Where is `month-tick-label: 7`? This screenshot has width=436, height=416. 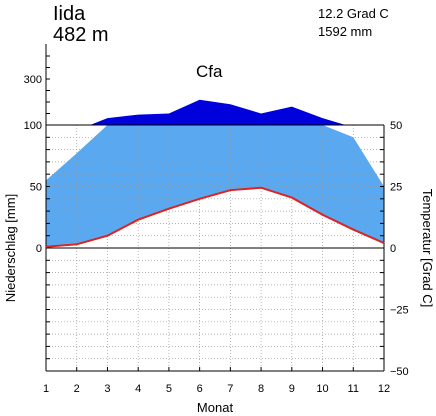
month-tick-label: 7 is located at coordinates (230, 389).